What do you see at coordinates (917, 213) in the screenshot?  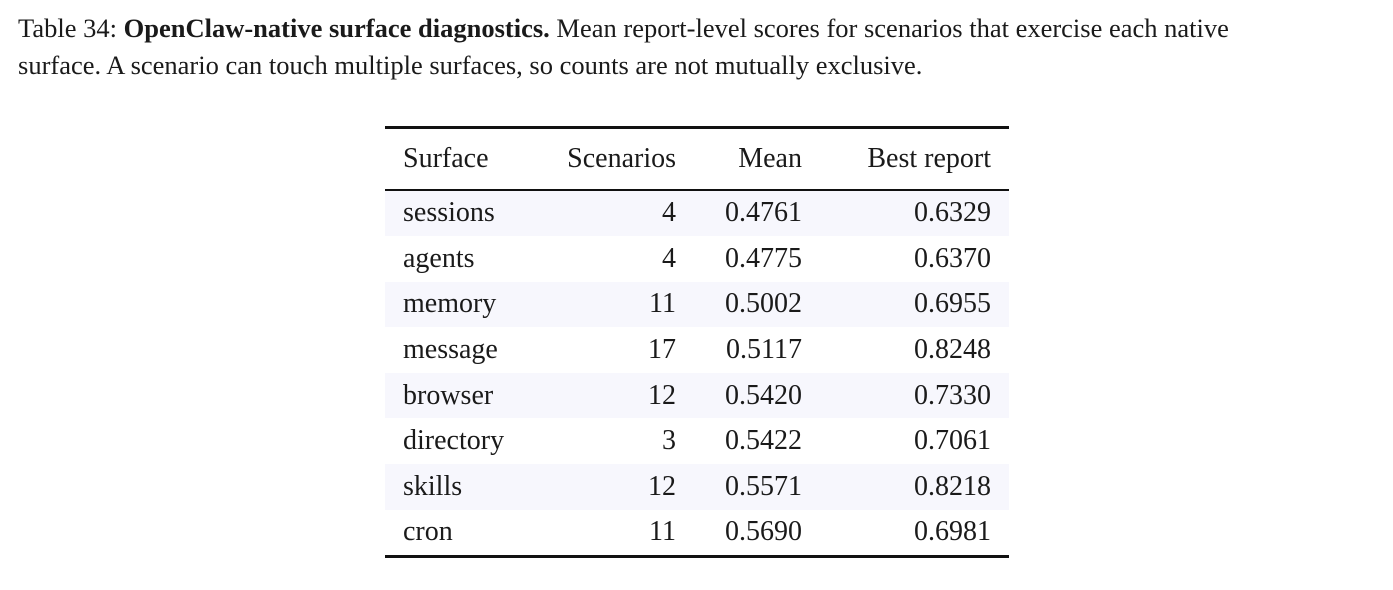 I see `cell-best-report: 0.6329` at bounding box center [917, 213].